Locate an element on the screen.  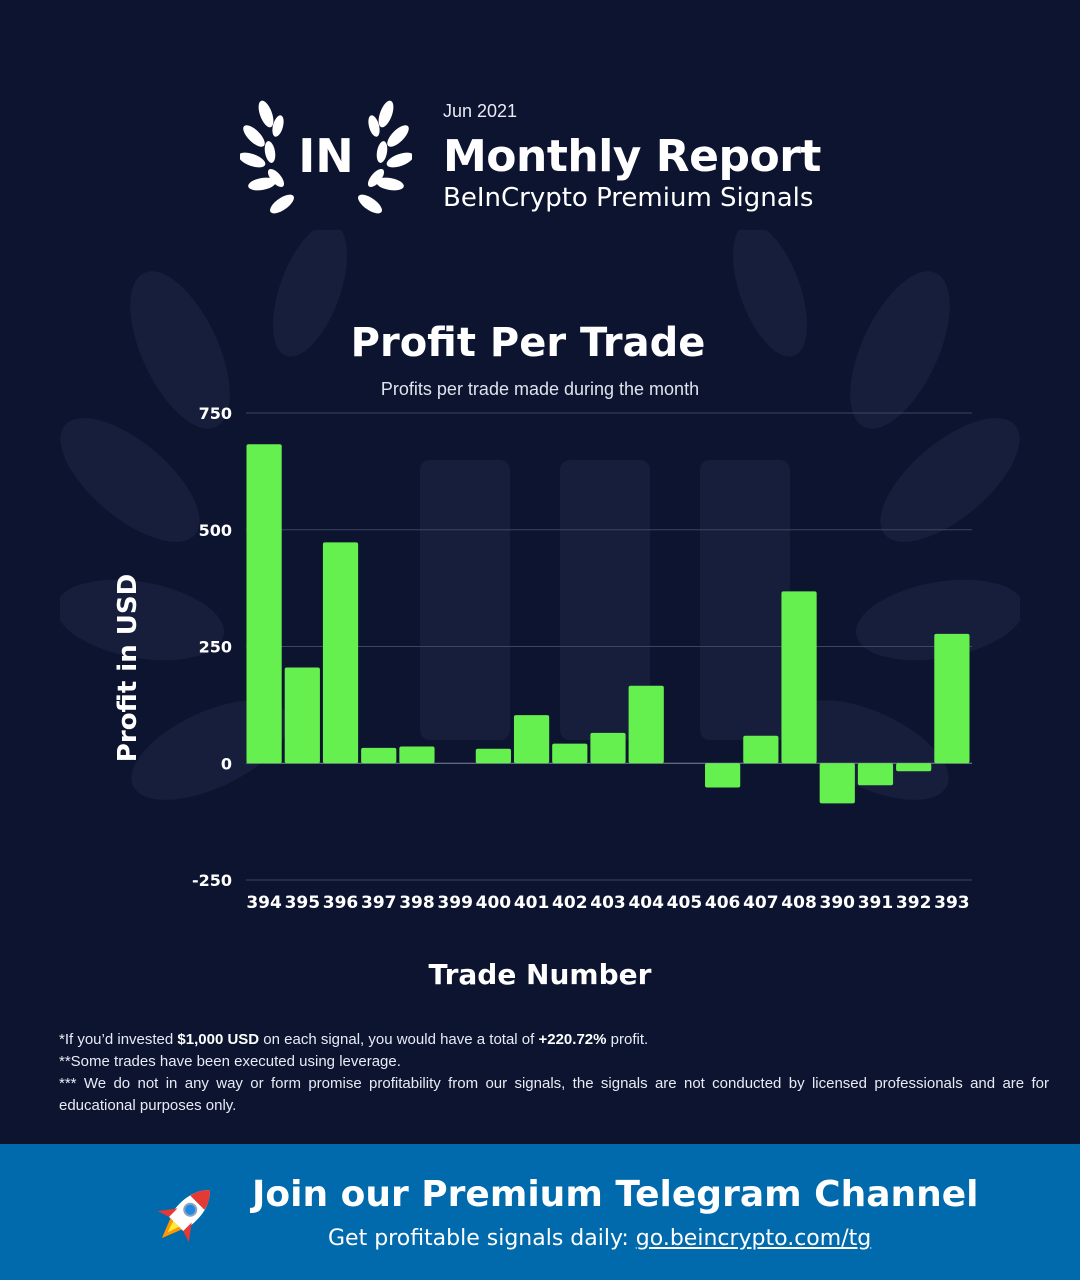
y-tick-label: 500 is located at coordinates (215, 530).